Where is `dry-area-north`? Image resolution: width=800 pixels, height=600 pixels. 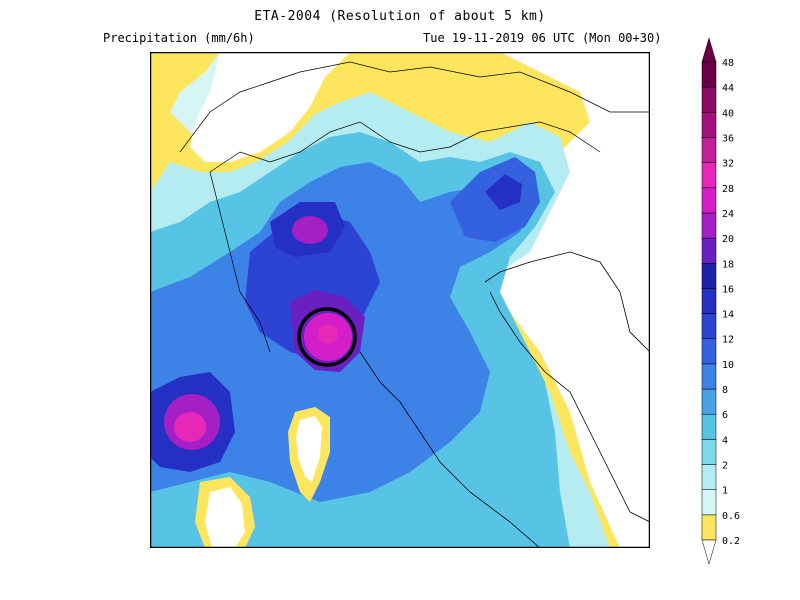
dry-area-north is located at coordinates (270, 107).